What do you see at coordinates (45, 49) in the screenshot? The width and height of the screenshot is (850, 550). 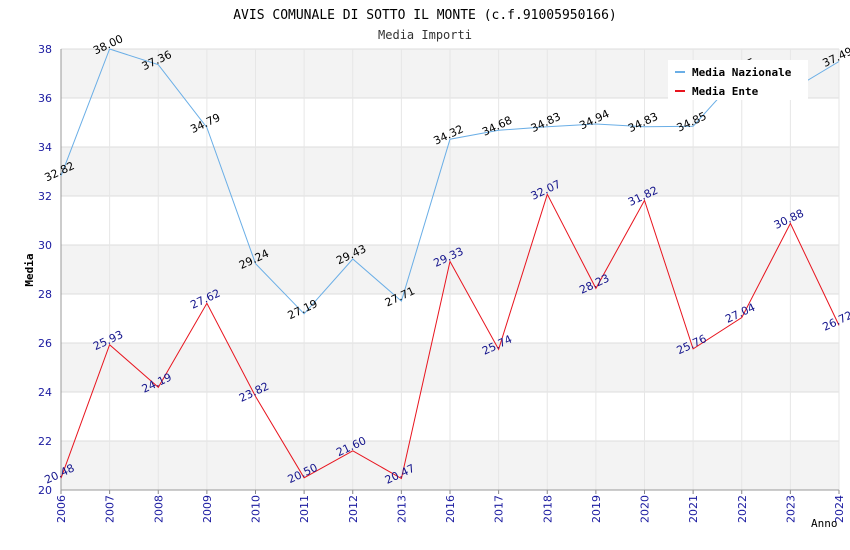 I see `y-tick-label: 38` at bounding box center [45, 49].